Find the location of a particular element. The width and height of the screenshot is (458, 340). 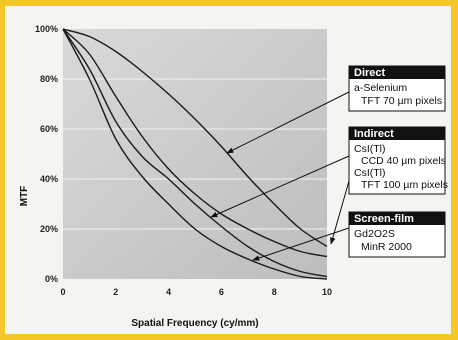

legend-text: TFT 100 µm pixels is located at coordinates (404, 185).